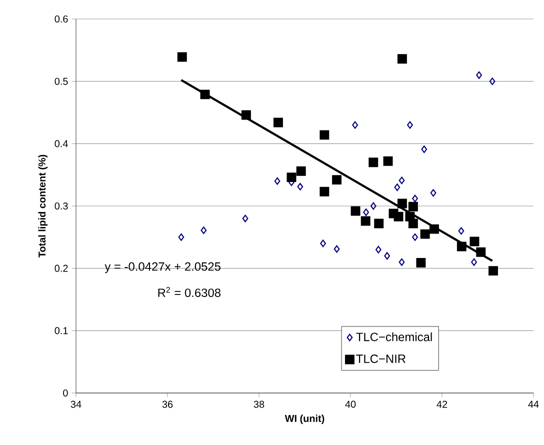 The image size is (544, 445). I want to click on y-tick-label: 0, so click(65, 393).